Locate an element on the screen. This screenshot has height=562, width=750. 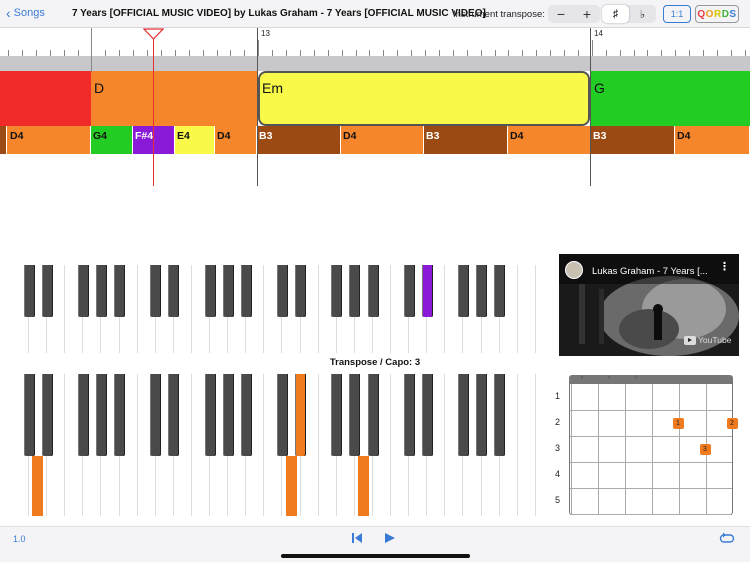
ratio-button: 1:1 is located at coordinates (677, 14).